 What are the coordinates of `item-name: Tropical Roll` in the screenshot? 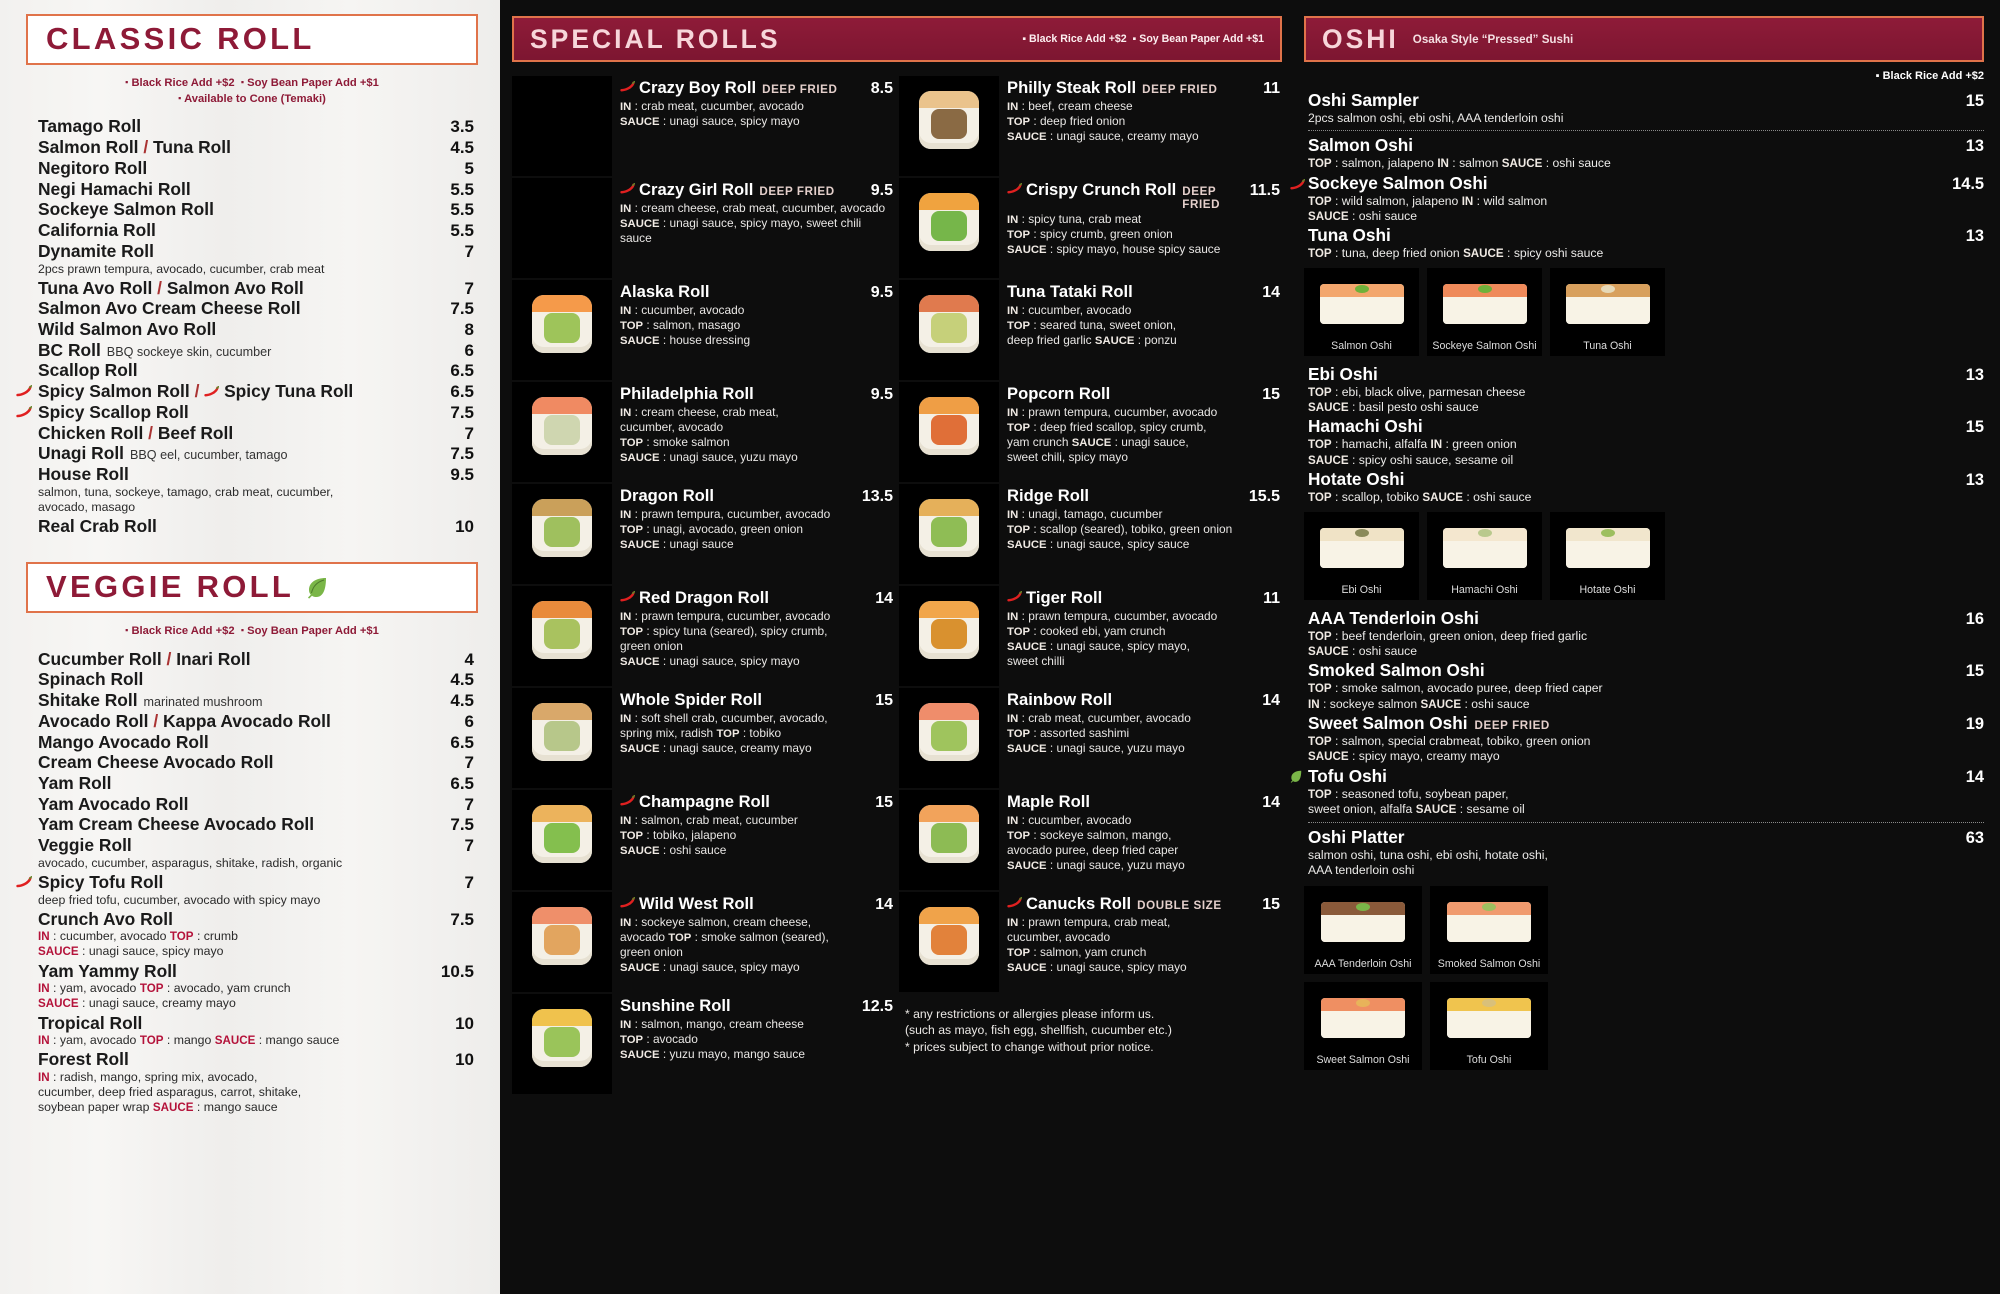 It's located at (90, 1022).